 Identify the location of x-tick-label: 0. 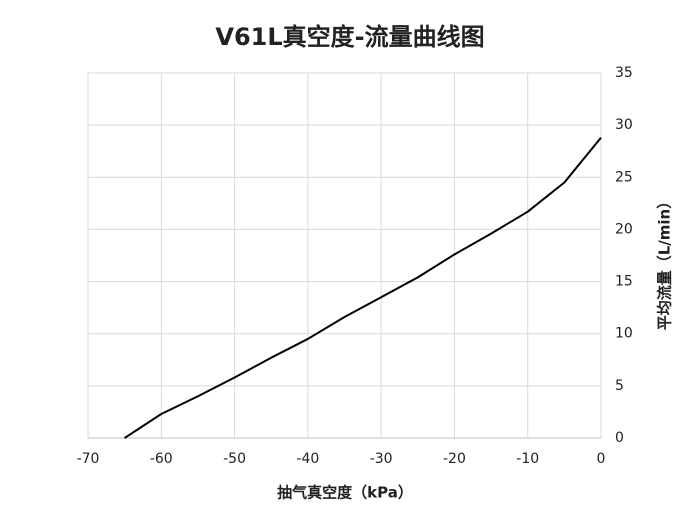
(601, 459).